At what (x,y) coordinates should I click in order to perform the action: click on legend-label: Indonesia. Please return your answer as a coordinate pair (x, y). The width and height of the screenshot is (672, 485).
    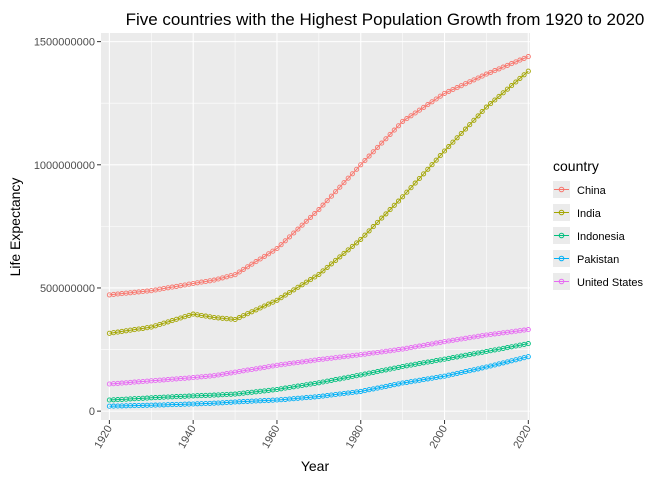
    Looking at the image, I should click on (601, 237).